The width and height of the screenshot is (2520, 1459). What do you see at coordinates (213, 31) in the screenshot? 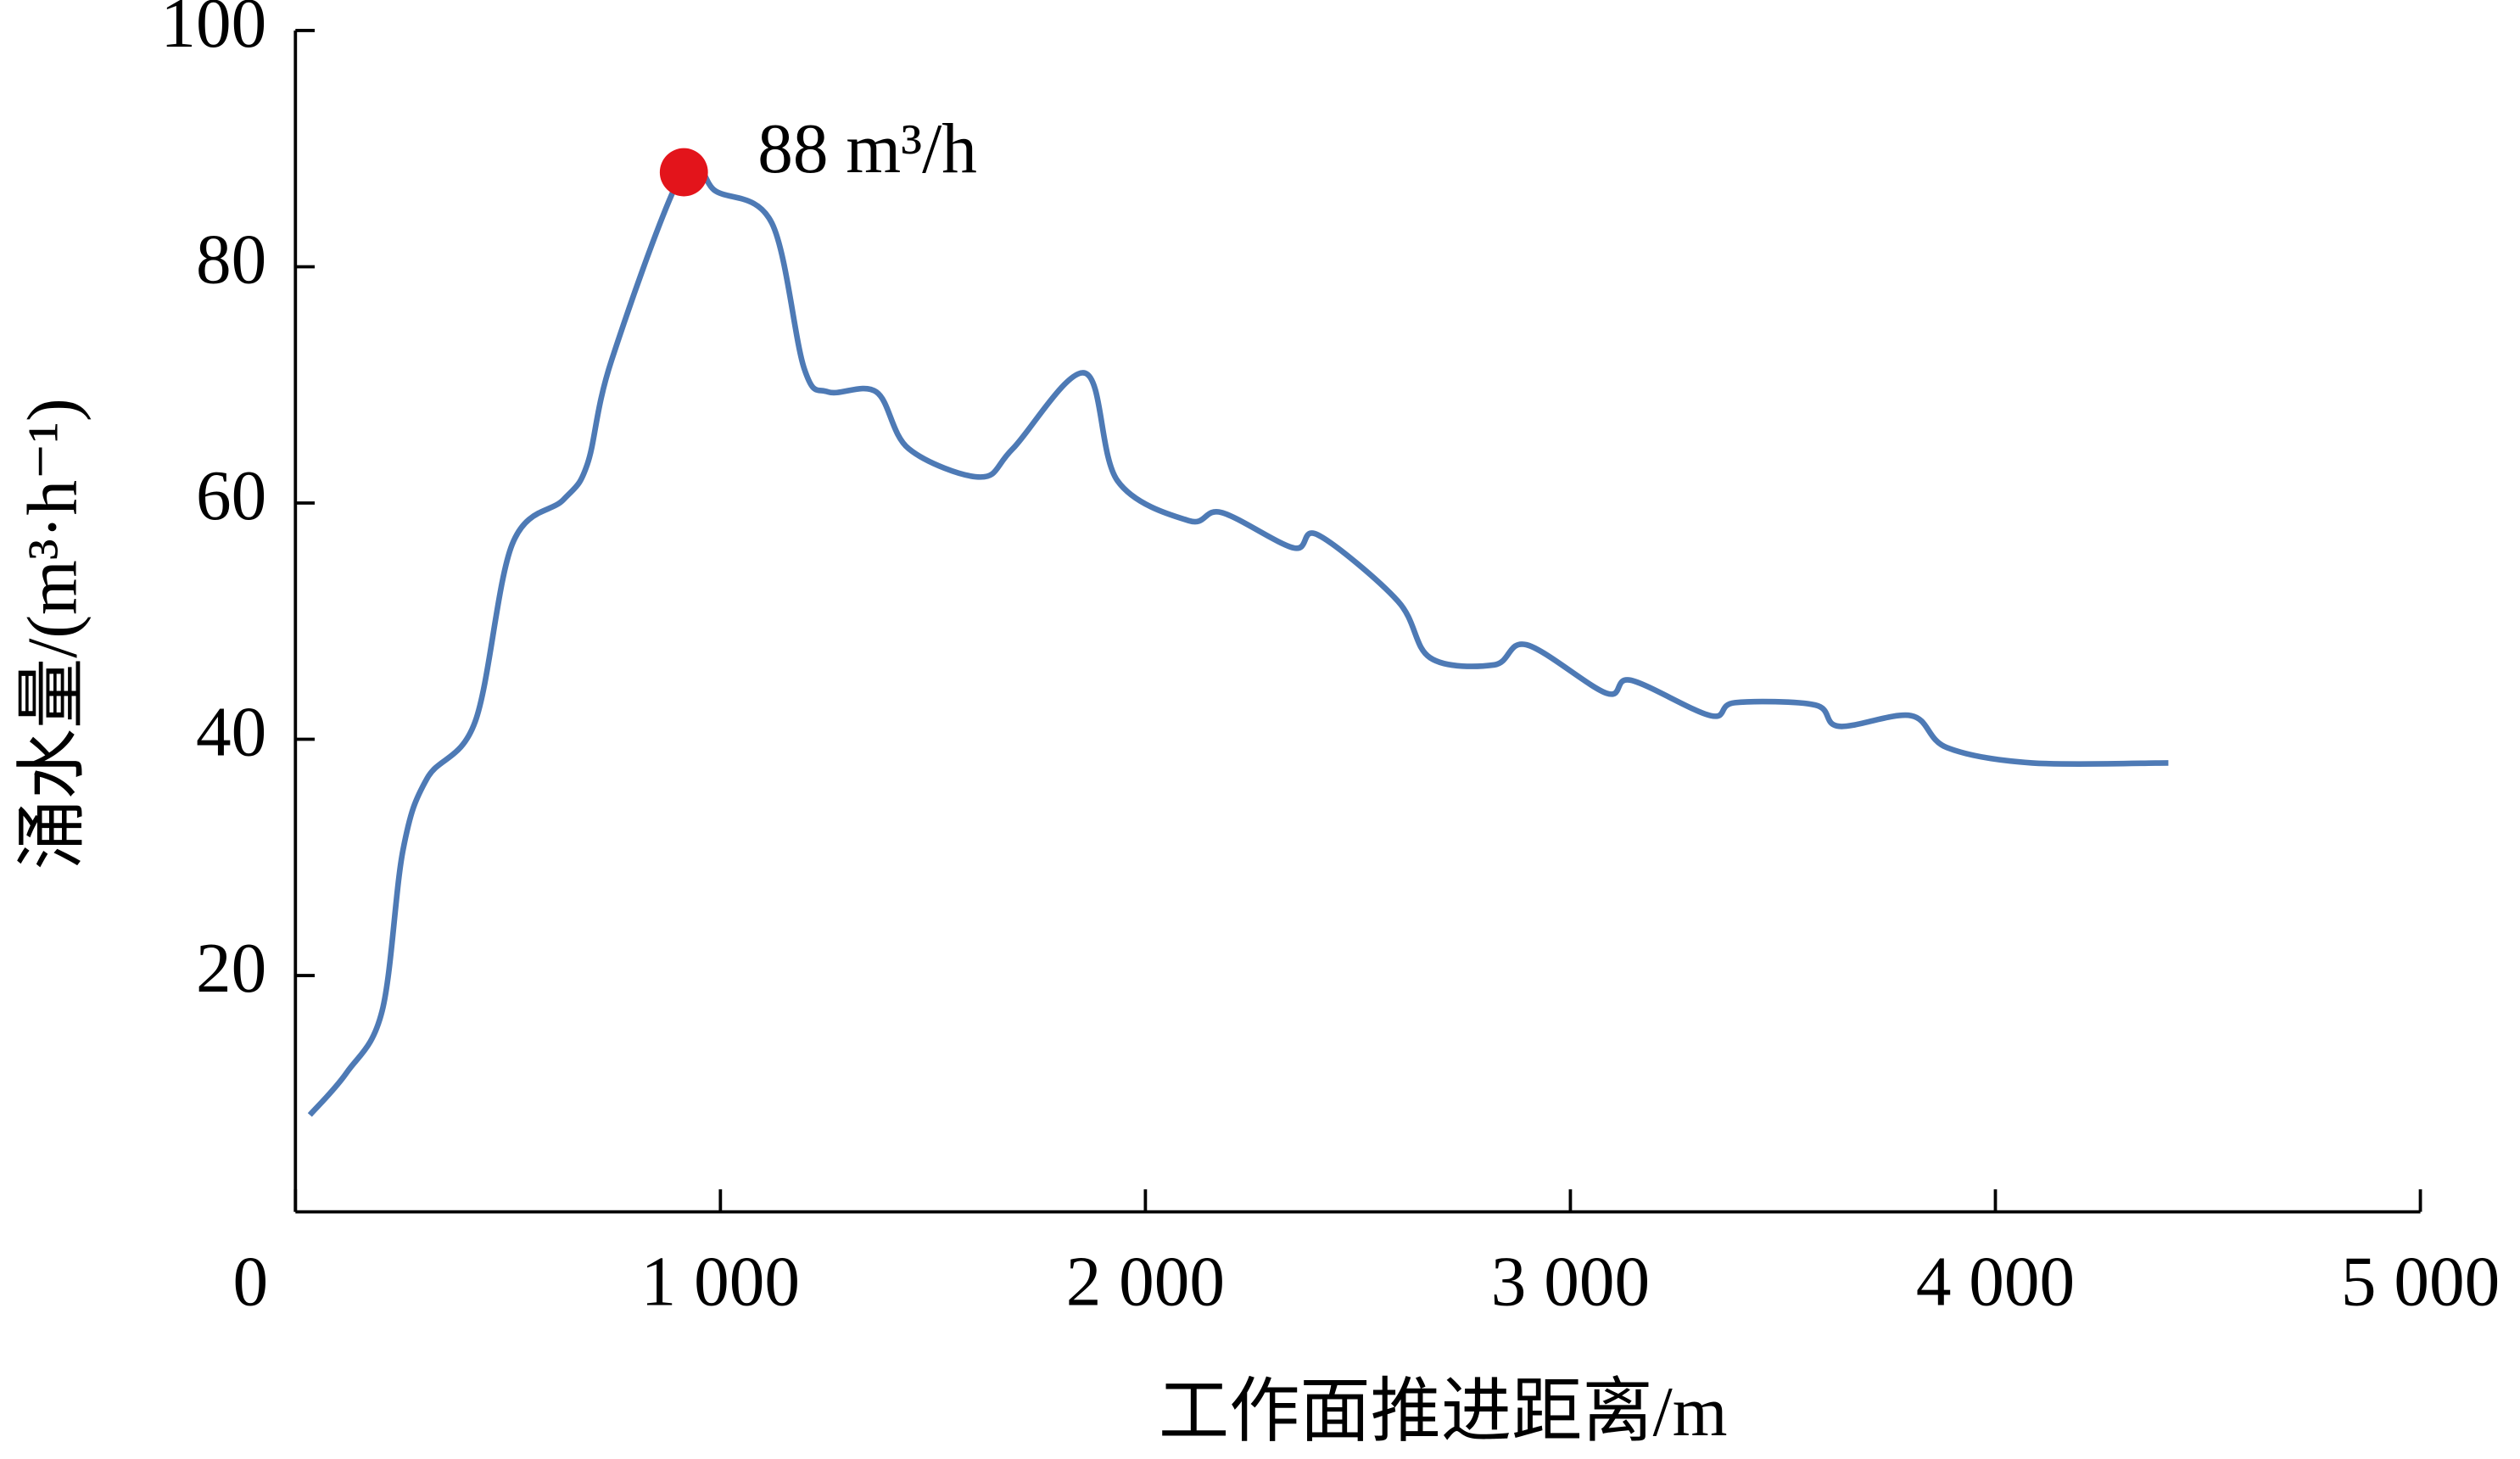
I see `y-tick-label: 100` at bounding box center [213, 31].